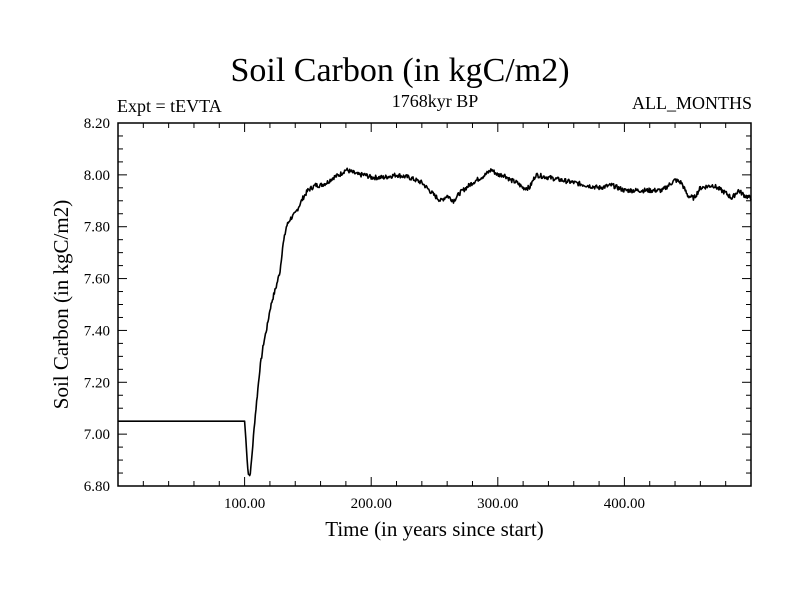 The height and width of the screenshot is (600, 800). Describe the element at coordinates (97, 280) in the screenshot. I see `y-tick-label: 7.60` at that location.